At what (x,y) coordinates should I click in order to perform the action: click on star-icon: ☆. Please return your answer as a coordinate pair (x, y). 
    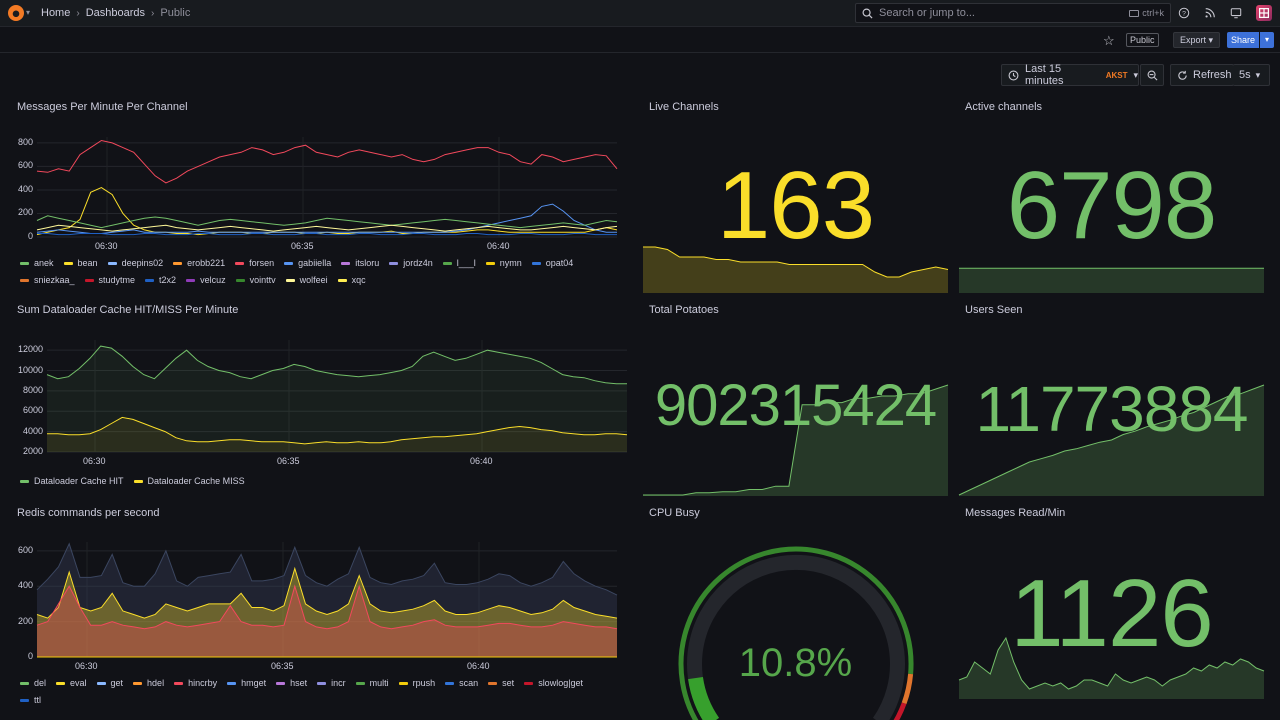
    Looking at the image, I should click on (1109, 40).